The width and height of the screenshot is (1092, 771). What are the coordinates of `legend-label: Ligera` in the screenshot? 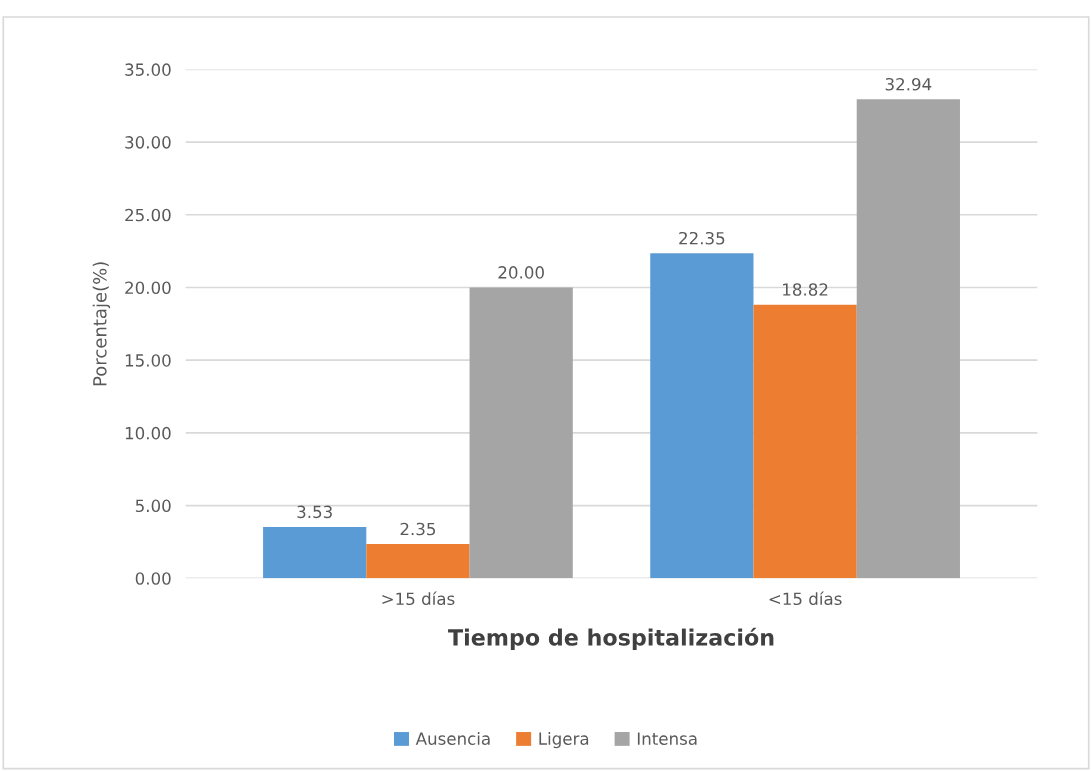 It's located at (564, 740).